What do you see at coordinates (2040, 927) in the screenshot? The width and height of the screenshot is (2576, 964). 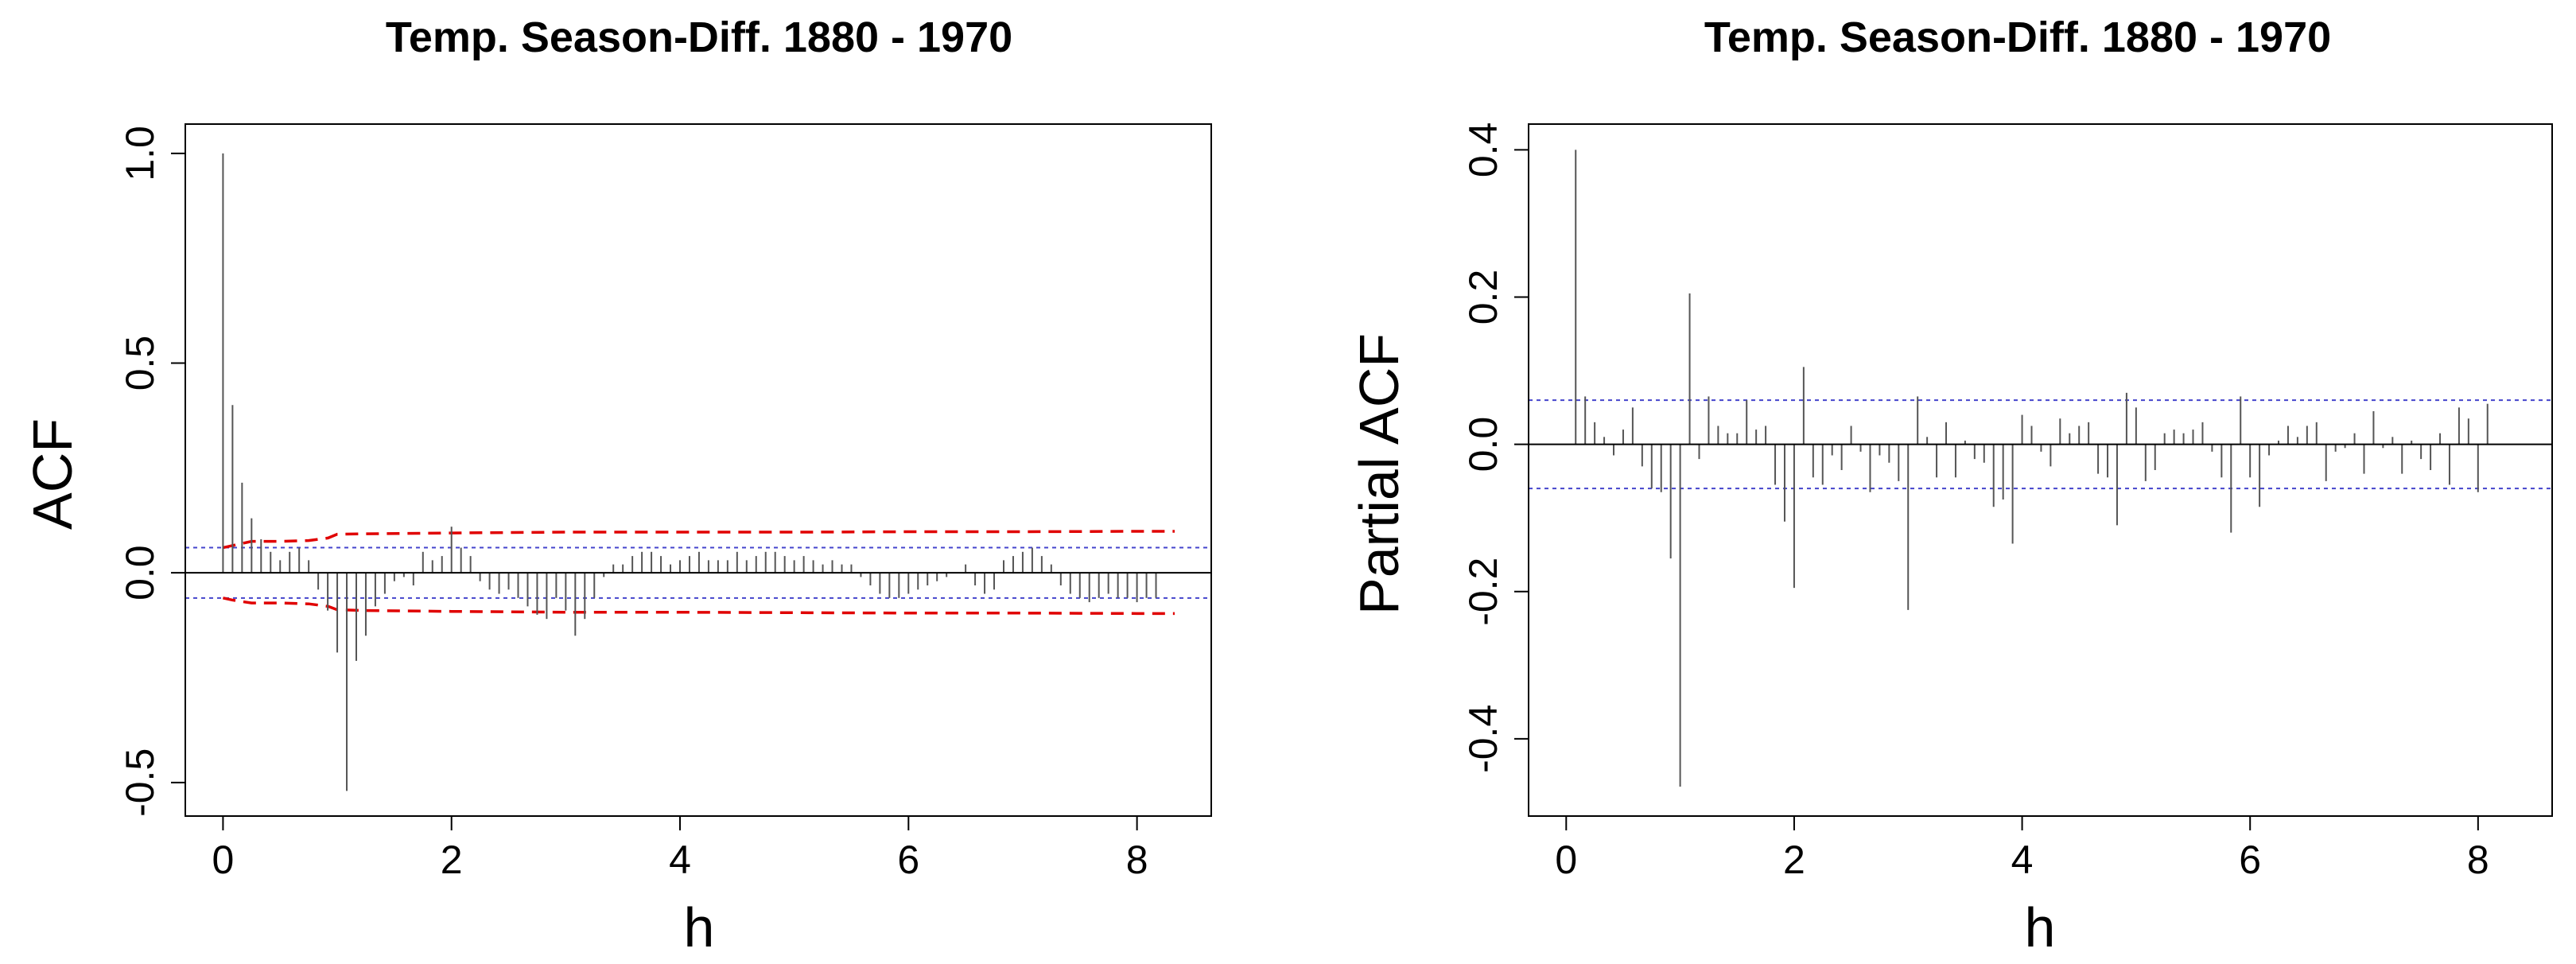 I see `pacf-x-axis-label: h` at bounding box center [2040, 927].